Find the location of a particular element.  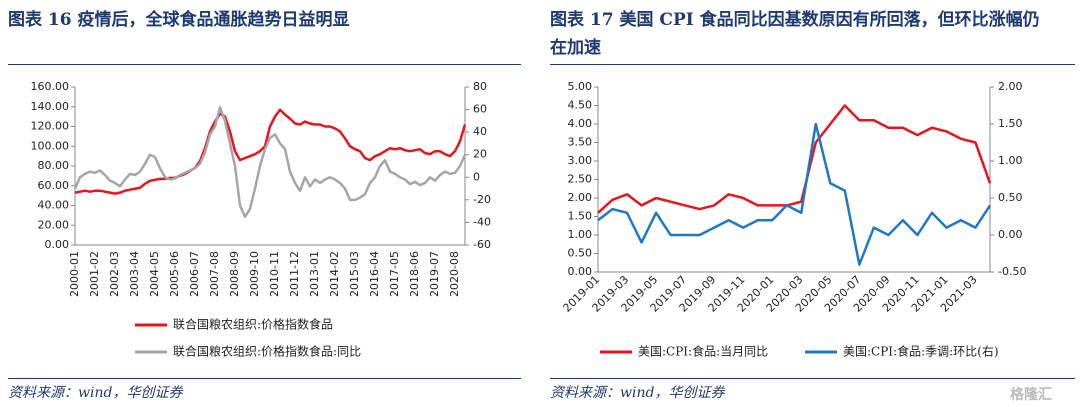

x-tick-label: 2011-12 is located at coordinates (294, 274).